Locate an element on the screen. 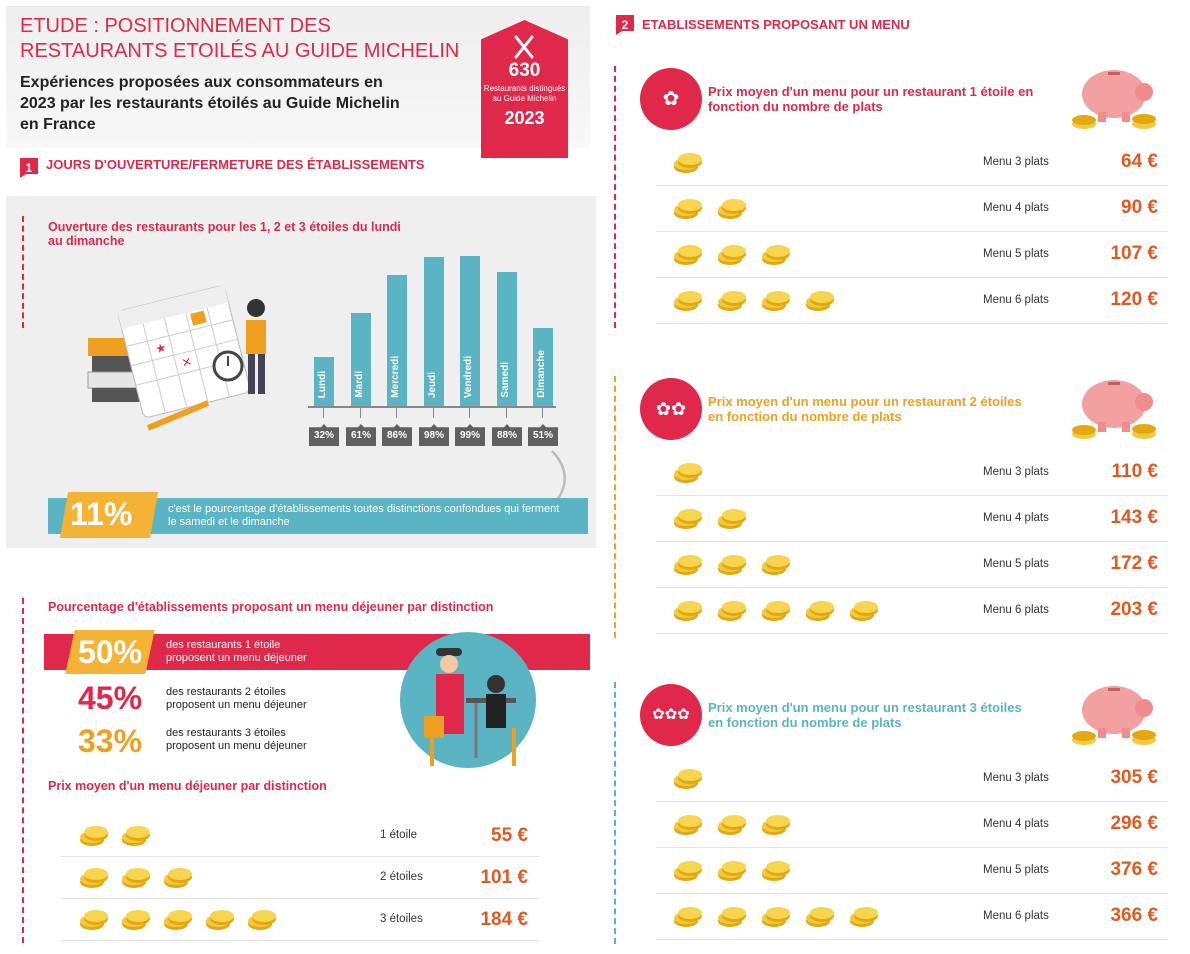 The width and height of the screenshot is (1190, 954). chart-tick-label: Mercredi is located at coordinates (395, 377).